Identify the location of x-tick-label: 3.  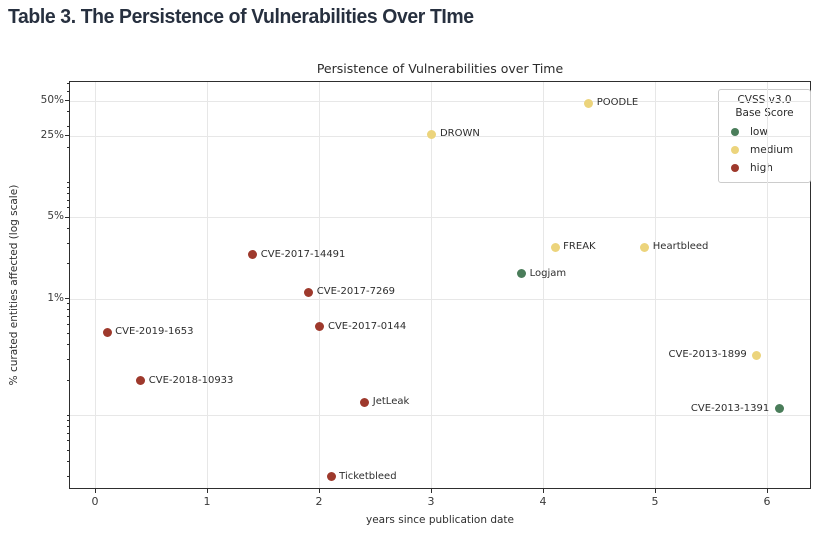
(431, 501).